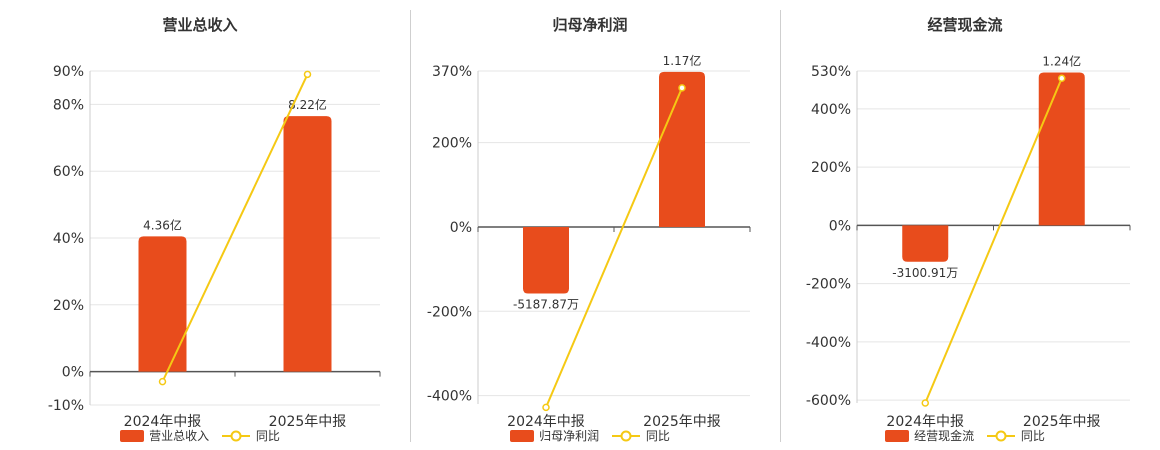  What do you see at coordinates (68, 306) in the screenshot?
I see `y-tick-label: 20%` at bounding box center [68, 306].